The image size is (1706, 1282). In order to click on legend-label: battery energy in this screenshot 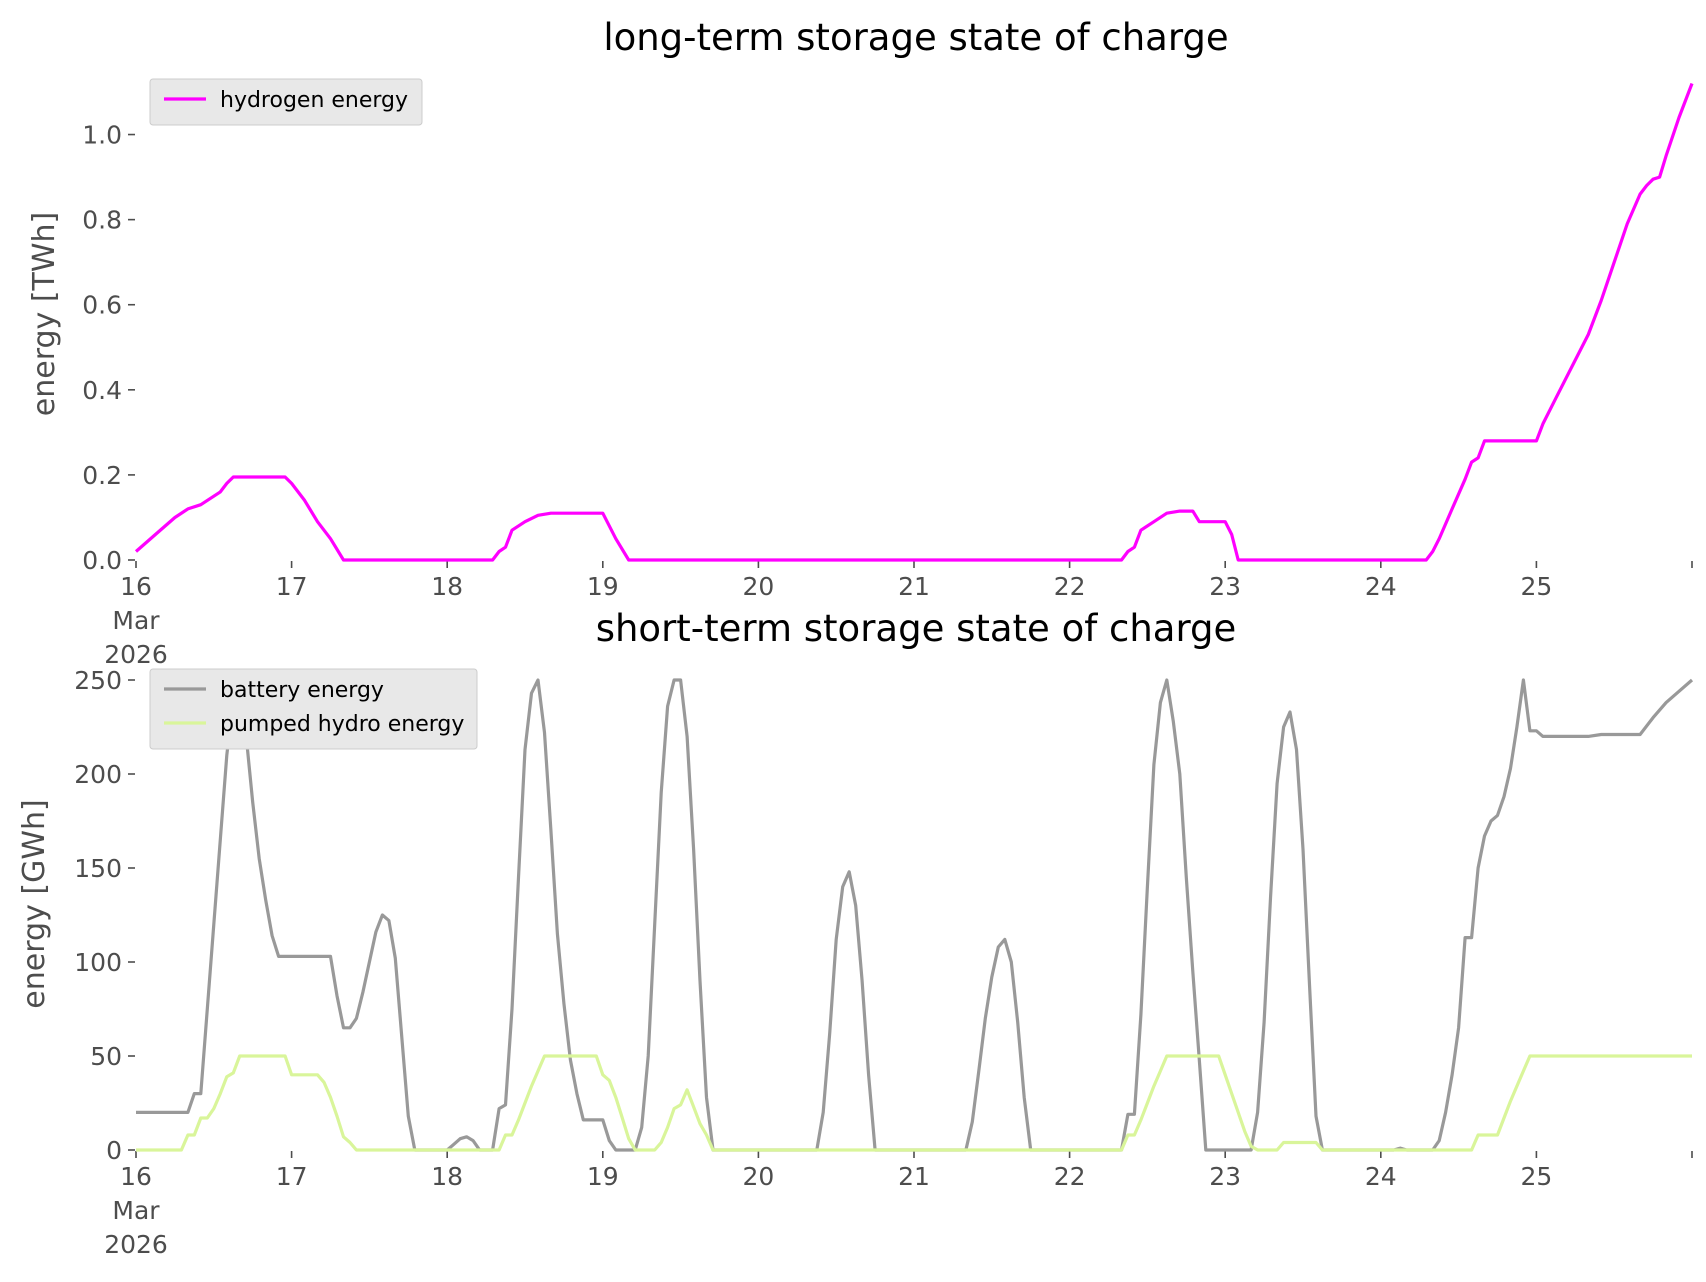, I will do `click(302, 690)`.